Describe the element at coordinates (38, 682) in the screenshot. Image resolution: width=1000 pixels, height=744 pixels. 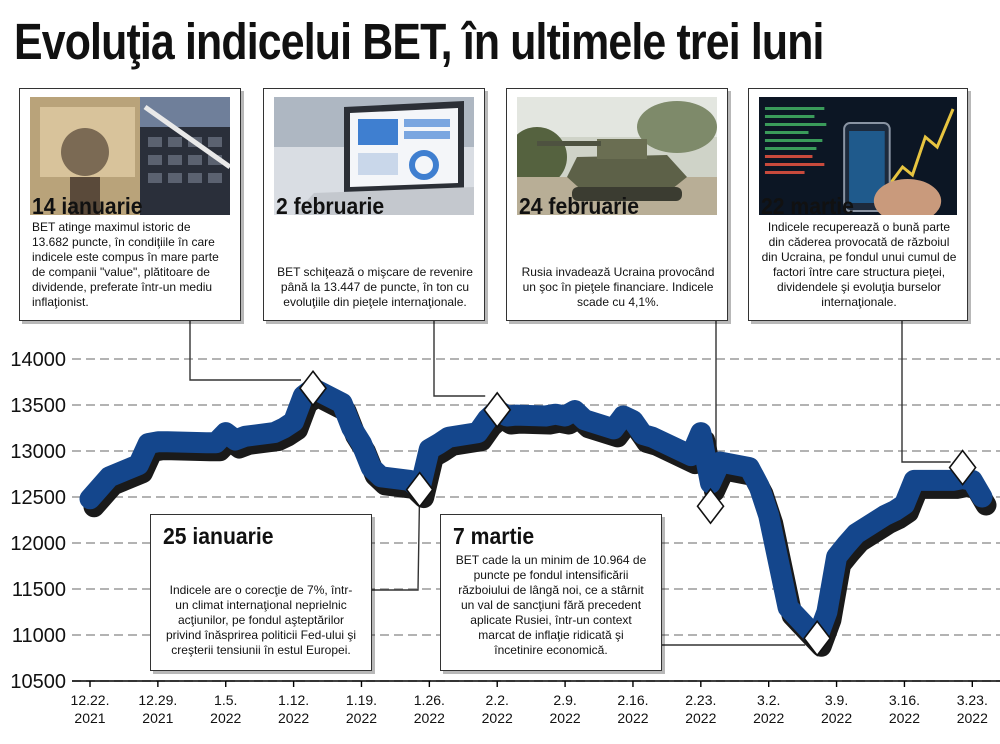
I see `y-tick-label: 10500` at that location.